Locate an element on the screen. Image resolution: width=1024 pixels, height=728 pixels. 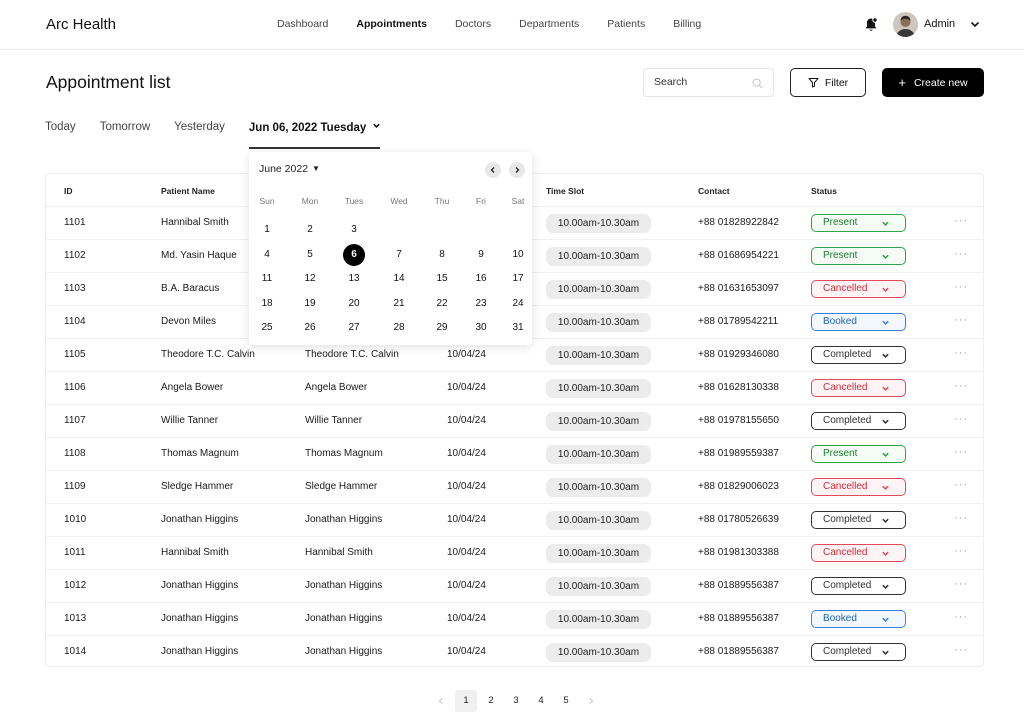
calendar-day: 28 is located at coordinates (399, 327).